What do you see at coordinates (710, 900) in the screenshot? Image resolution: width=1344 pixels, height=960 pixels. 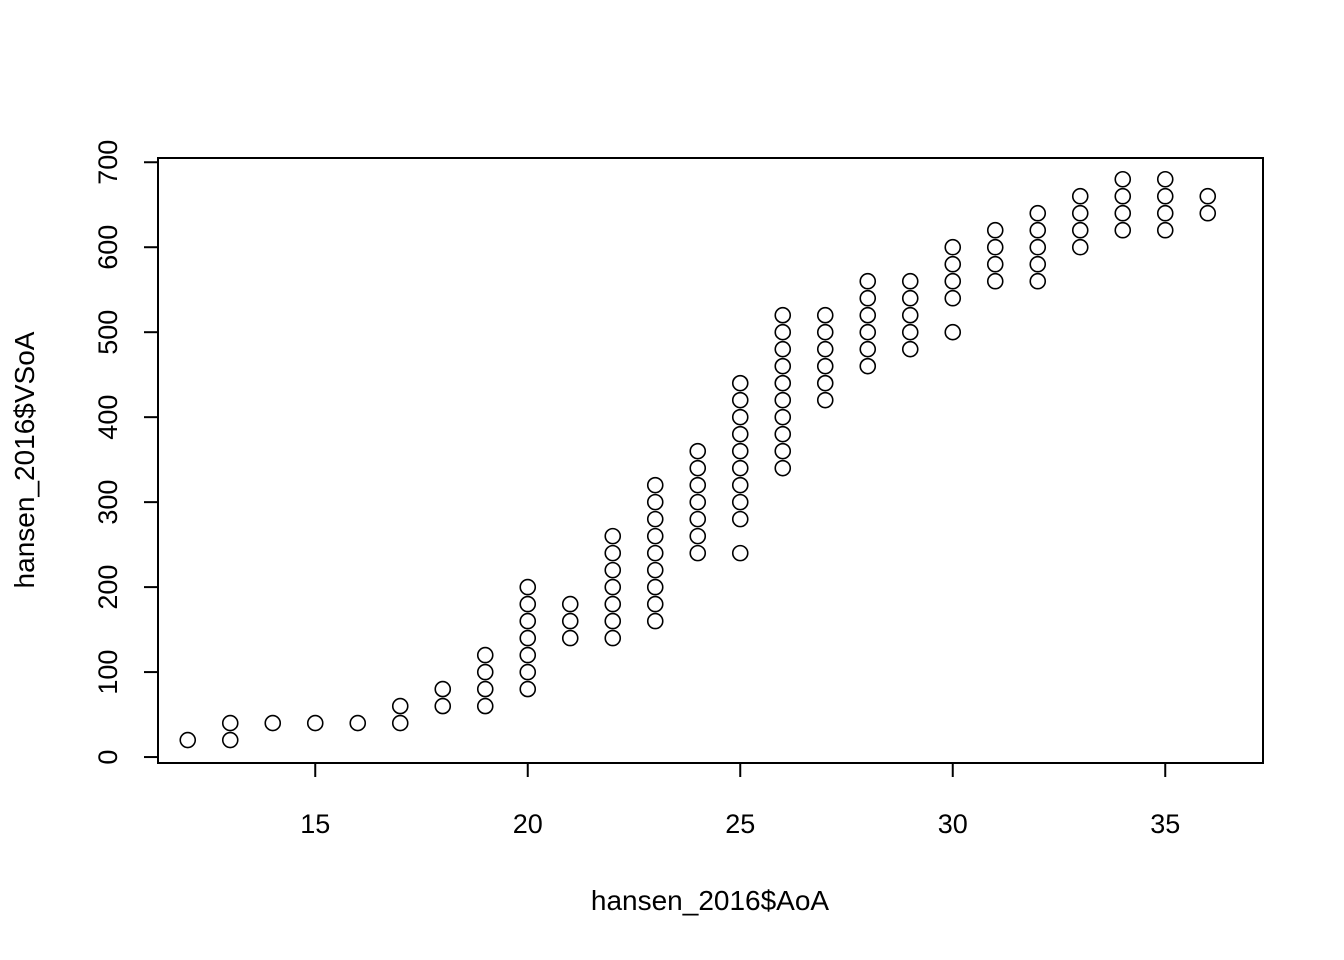 I see `x-axis-title: hansen_2016$AoA` at bounding box center [710, 900].